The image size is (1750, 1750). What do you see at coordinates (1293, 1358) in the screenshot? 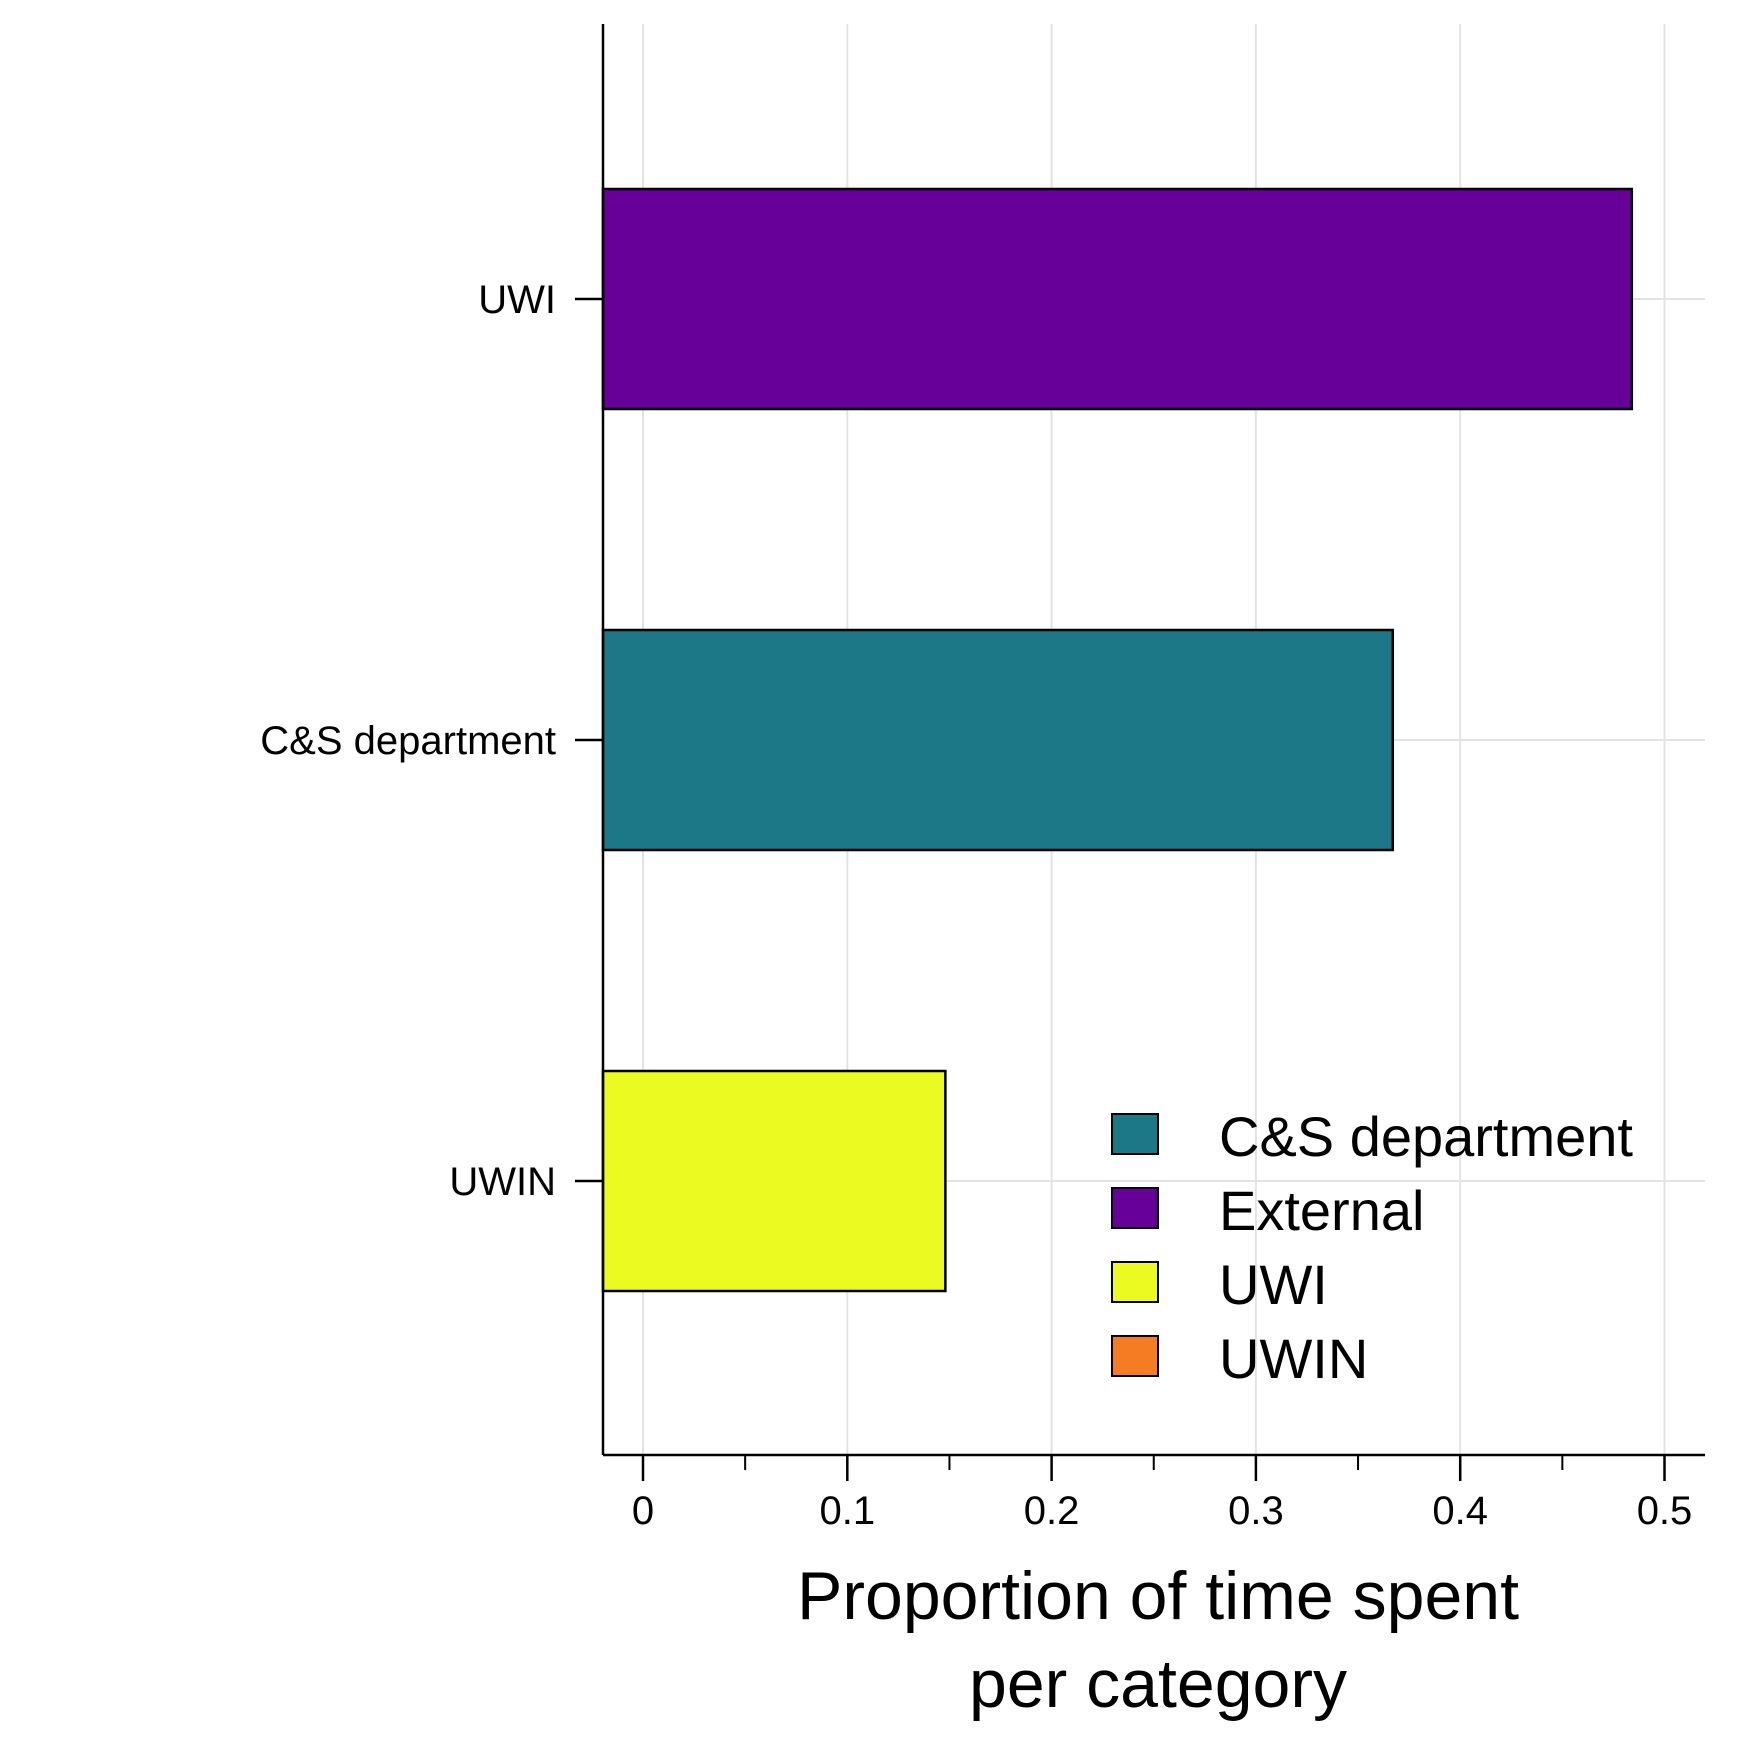
I see `legend-label-3: UWIN` at bounding box center [1293, 1358].